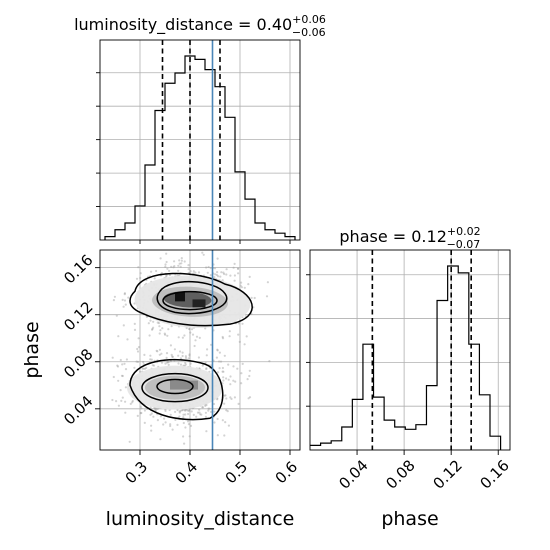  I want to click on contour-upper-mid, so click(192, 297).